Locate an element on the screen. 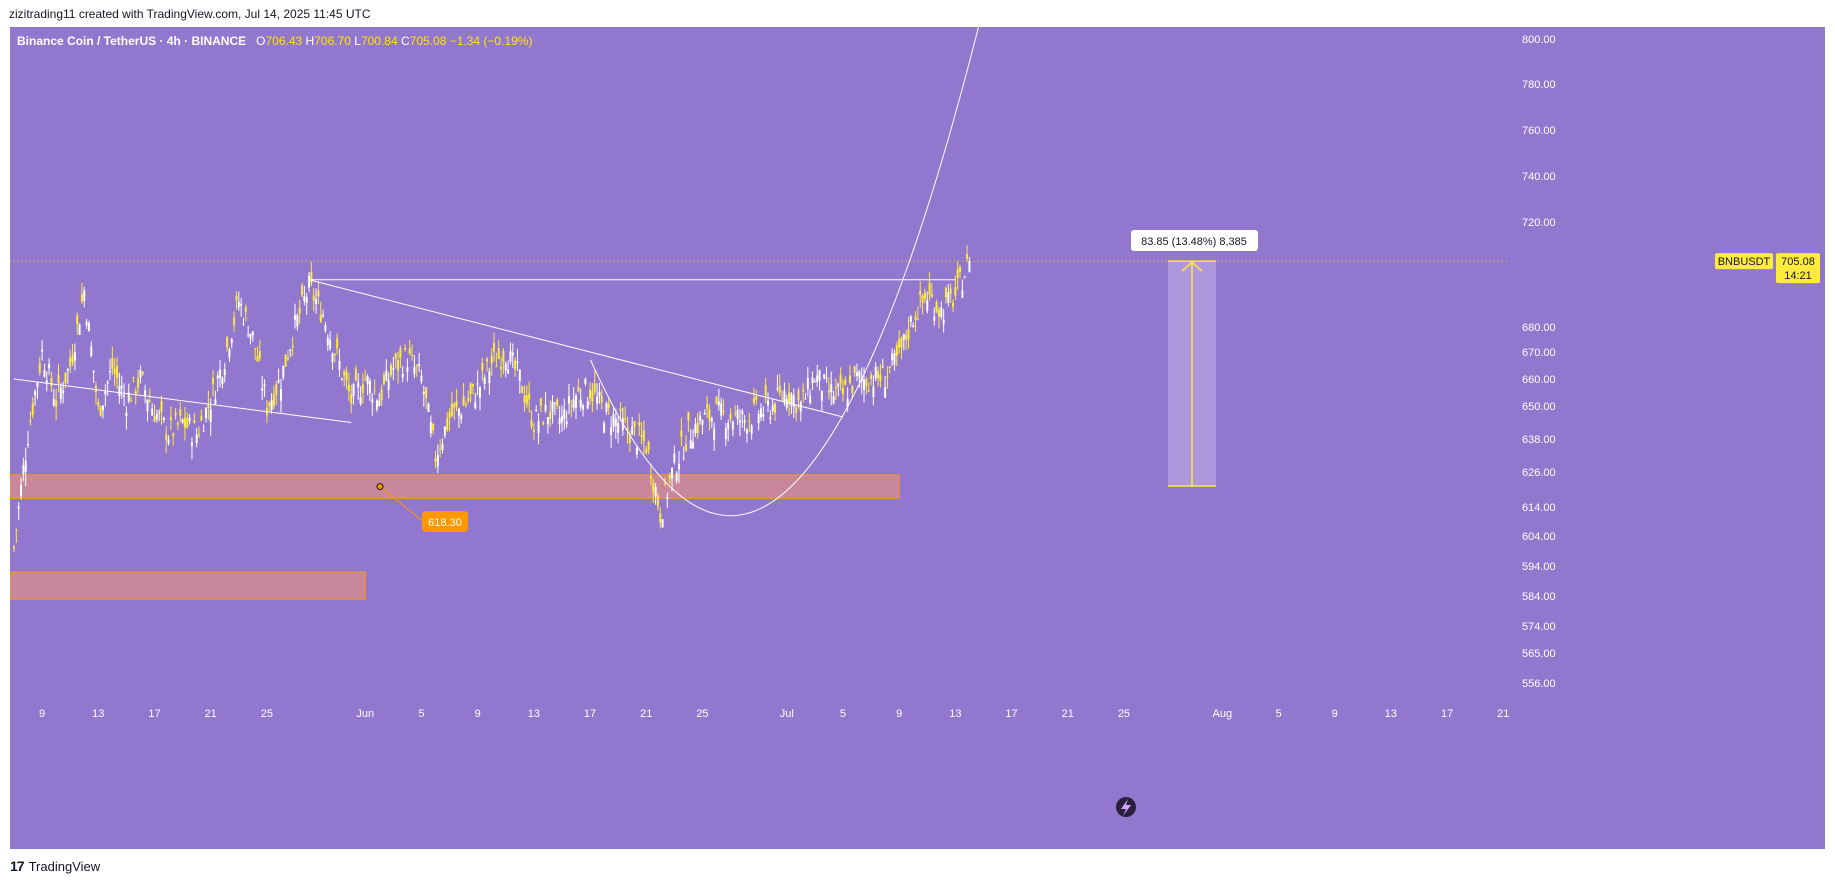 This screenshot has width=1835, height=884. support-zone-lower is located at coordinates (188, 585).